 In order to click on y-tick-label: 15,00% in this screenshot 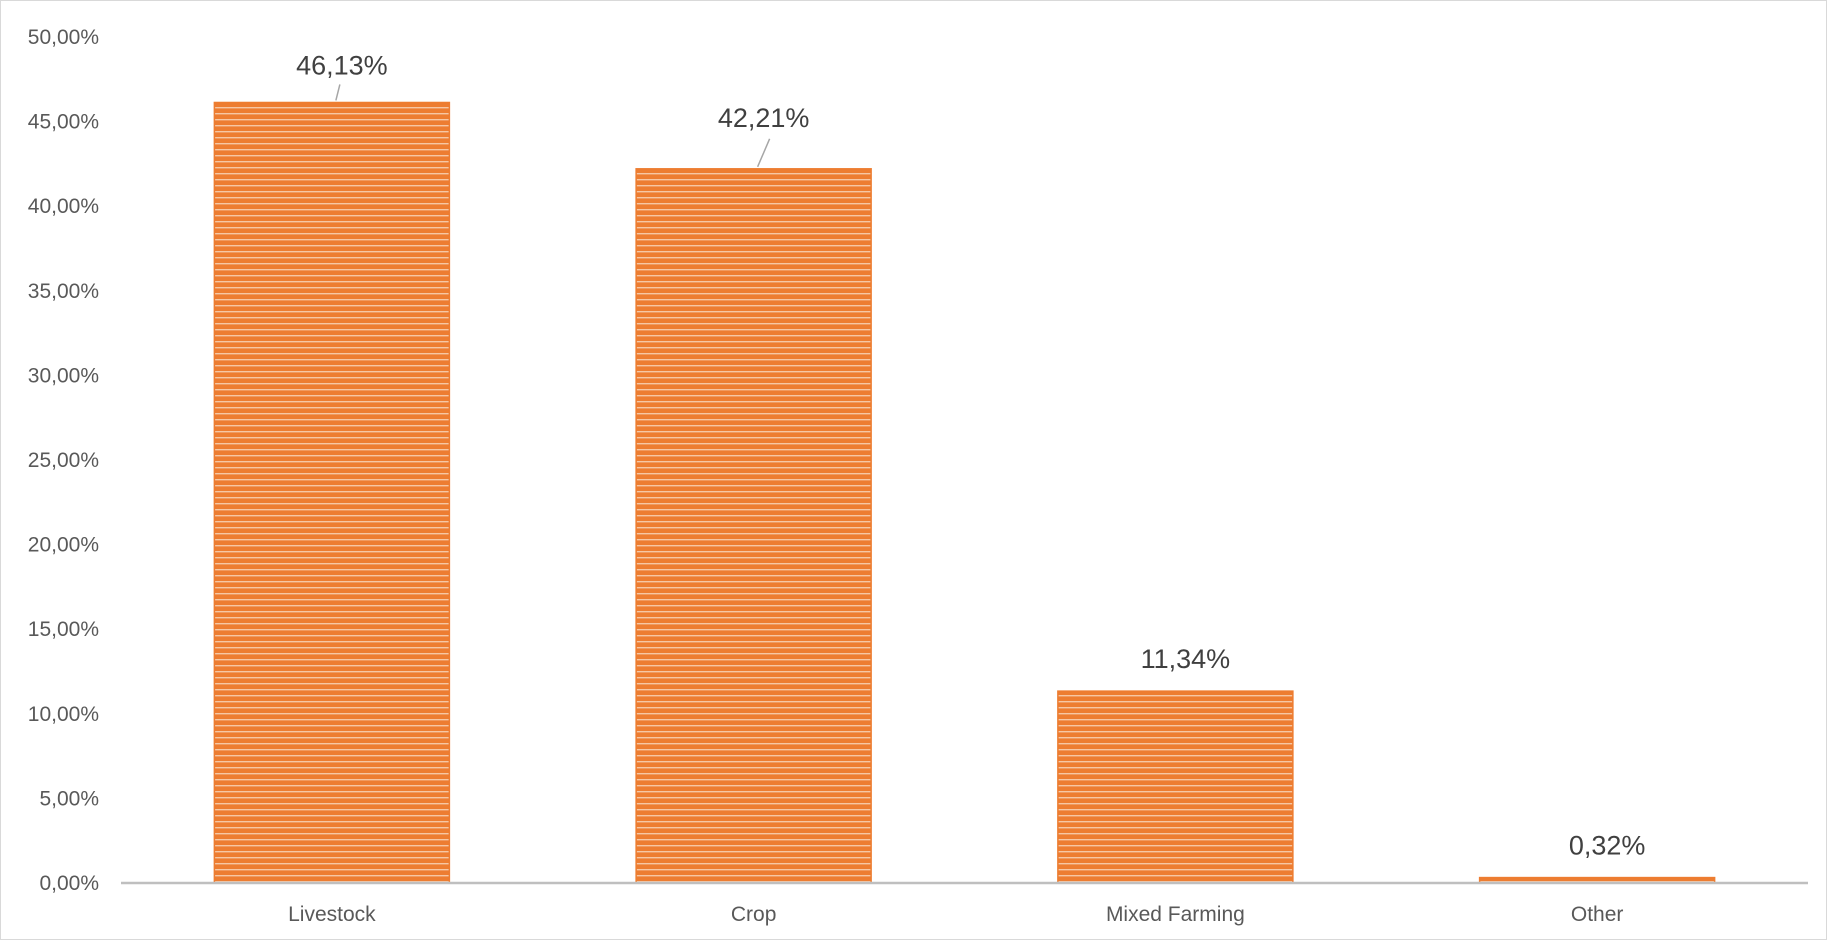, I will do `click(63, 629)`.